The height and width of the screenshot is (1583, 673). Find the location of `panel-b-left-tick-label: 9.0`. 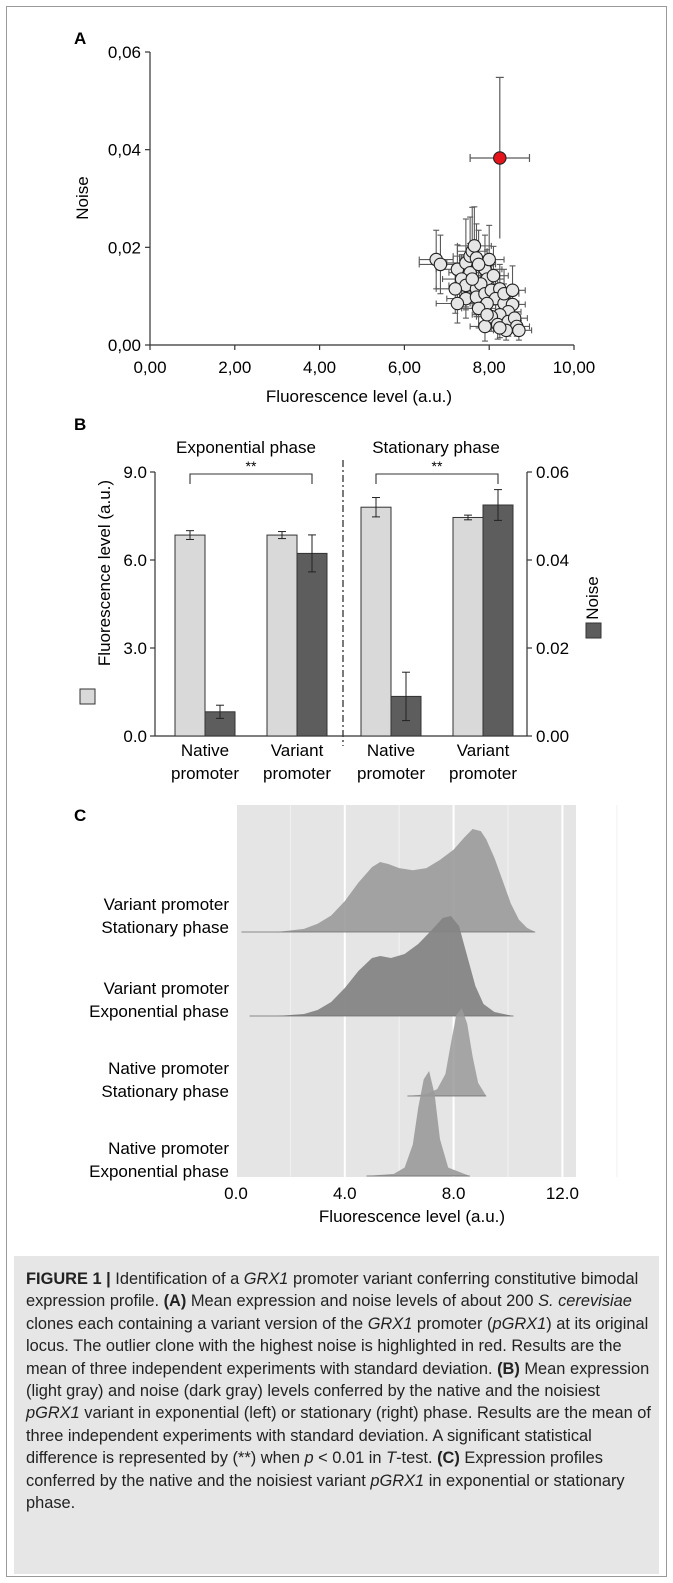

panel-b-left-tick-label: 9.0 is located at coordinates (135, 472).